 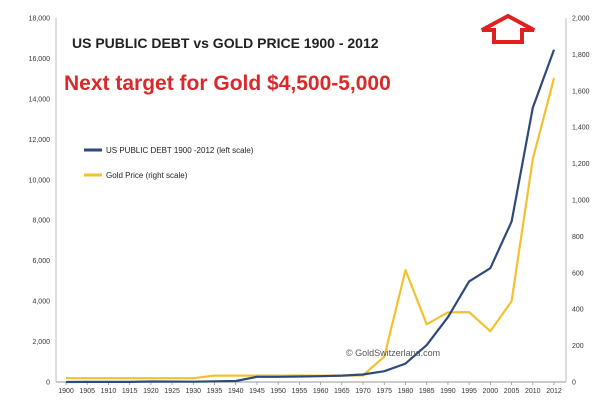 I want to click on right-tick-label: 400, so click(x=578, y=310).